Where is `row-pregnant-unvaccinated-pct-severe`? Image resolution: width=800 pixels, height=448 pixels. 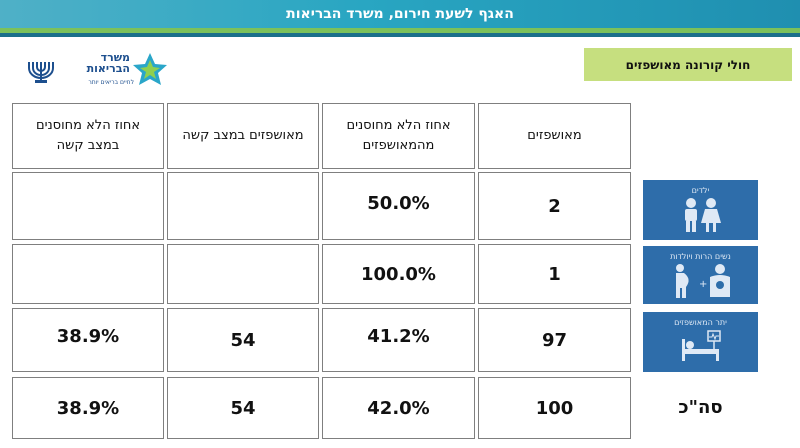
row-pregnant-unvaccinated-pct-severe is located at coordinates (88, 274).